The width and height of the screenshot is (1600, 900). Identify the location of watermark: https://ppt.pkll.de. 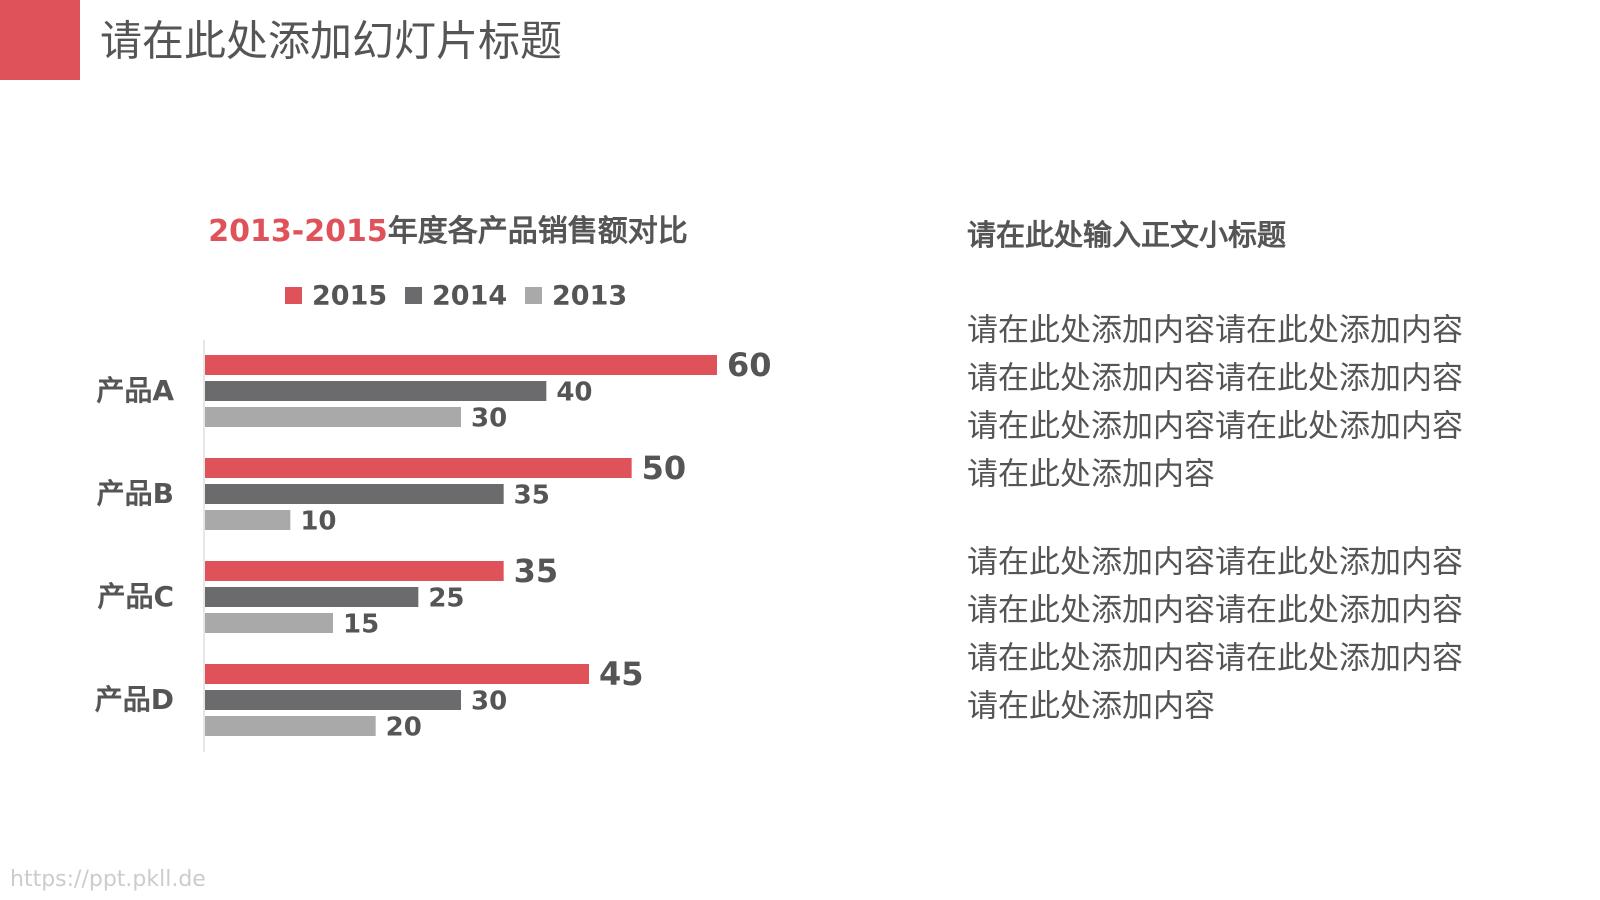
(108, 879).